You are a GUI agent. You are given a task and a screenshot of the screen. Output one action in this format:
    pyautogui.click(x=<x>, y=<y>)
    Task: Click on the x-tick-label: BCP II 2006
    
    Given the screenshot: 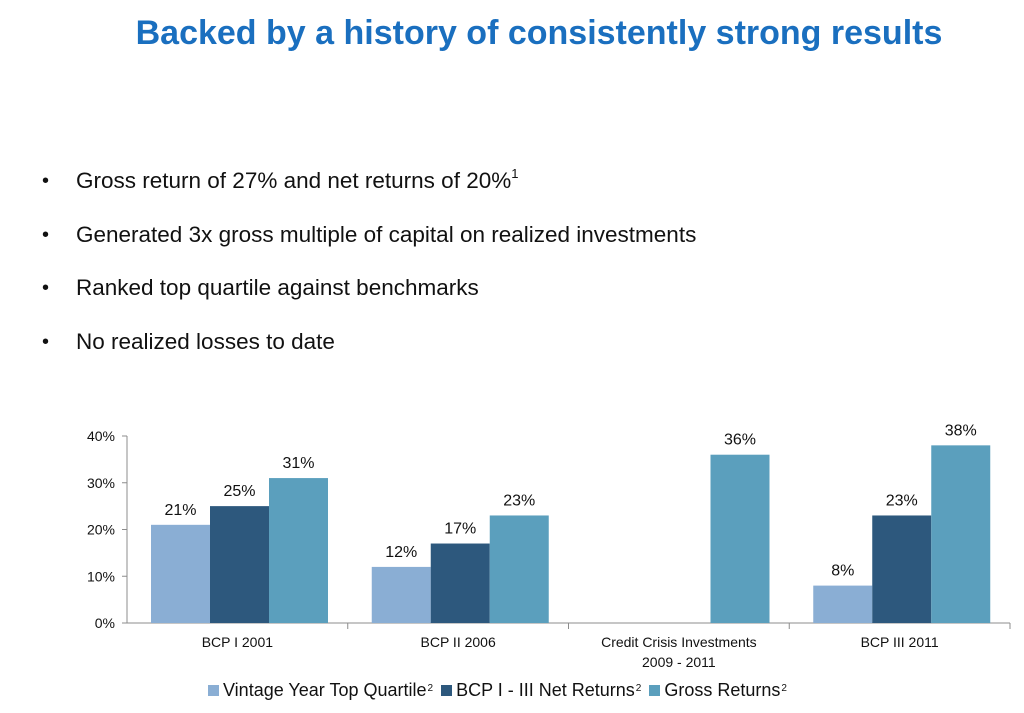 What is the action you would take?
    pyautogui.click(x=458, y=642)
    